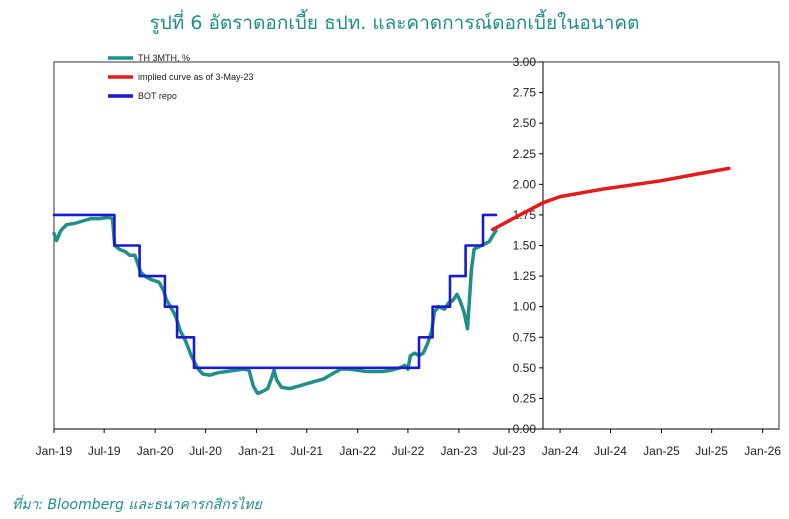 The width and height of the screenshot is (789, 519). What do you see at coordinates (104, 451) in the screenshot?
I see `x-tick-label: Jul-19` at bounding box center [104, 451].